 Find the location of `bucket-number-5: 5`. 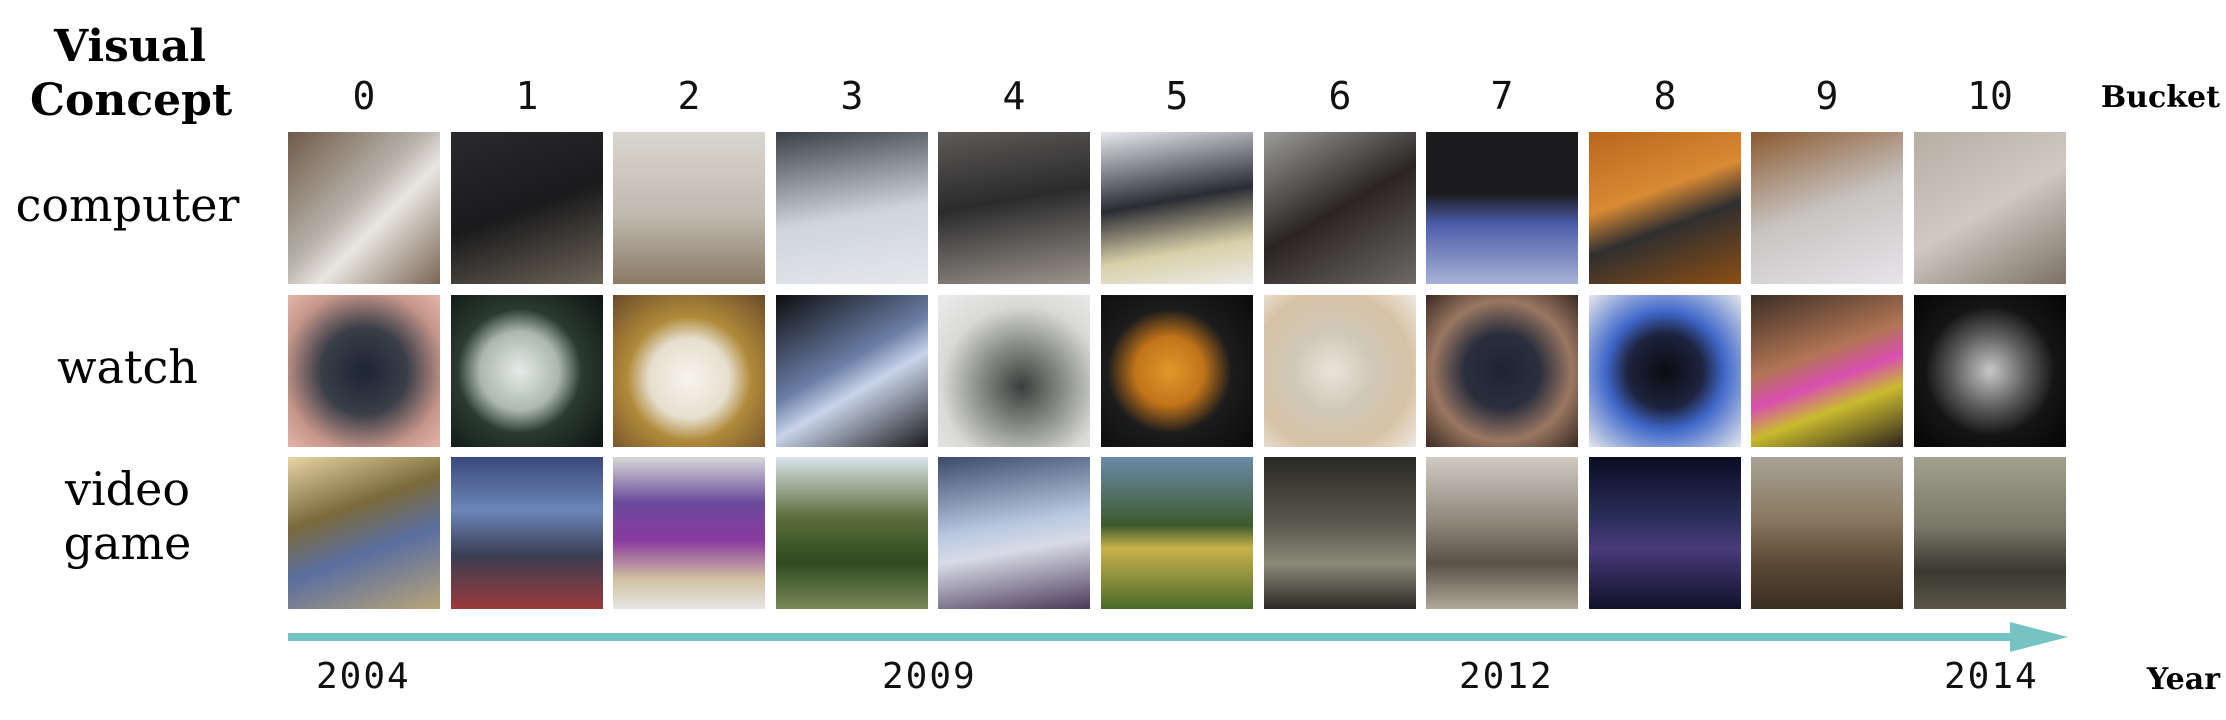

bucket-number-5: 5 is located at coordinates (1177, 96).